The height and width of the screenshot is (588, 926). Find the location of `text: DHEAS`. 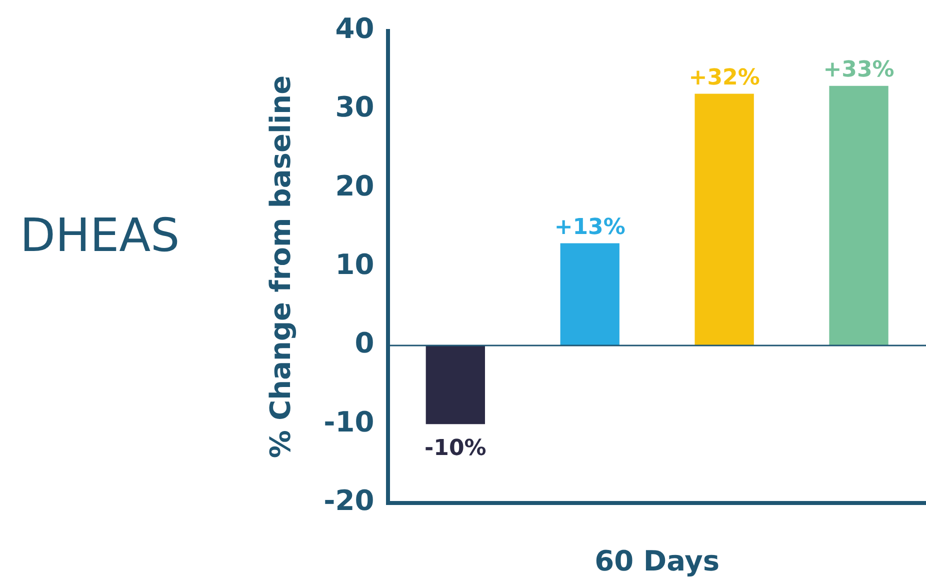

text: DHEAS is located at coordinates (100, 235).